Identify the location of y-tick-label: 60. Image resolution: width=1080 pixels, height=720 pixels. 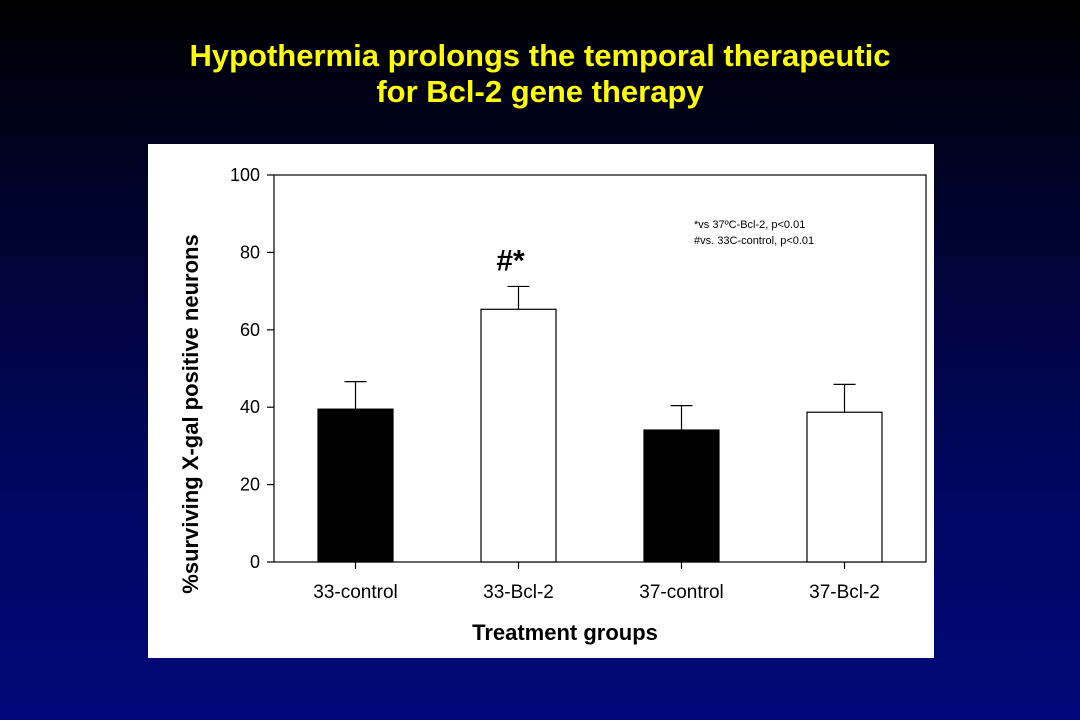
(250, 330).